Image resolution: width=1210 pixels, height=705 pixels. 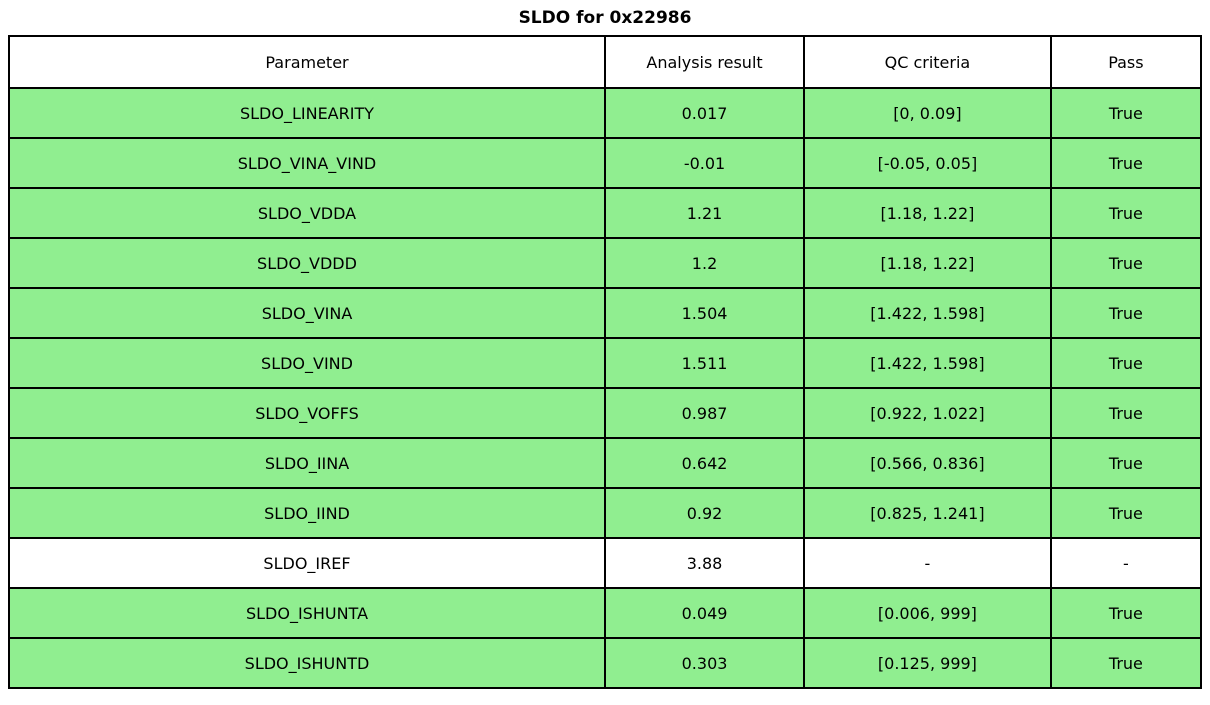 What do you see at coordinates (704, 213) in the screenshot?
I see `cell-analysis-result: 1.21` at bounding box center [704, 213].